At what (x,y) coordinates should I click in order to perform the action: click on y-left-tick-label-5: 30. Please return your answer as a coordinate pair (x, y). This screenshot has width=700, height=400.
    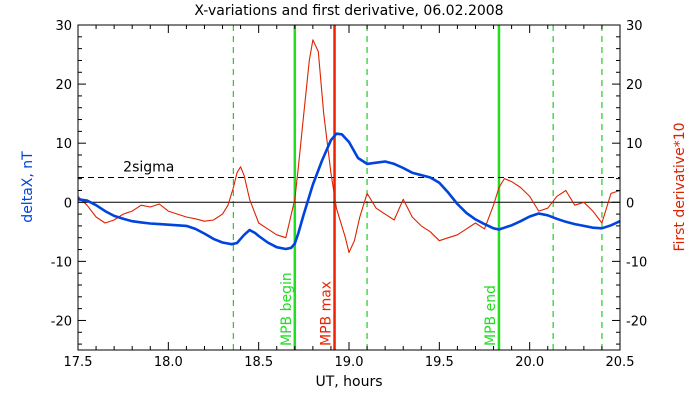
    Looking at the image, I should click on (63, 26).